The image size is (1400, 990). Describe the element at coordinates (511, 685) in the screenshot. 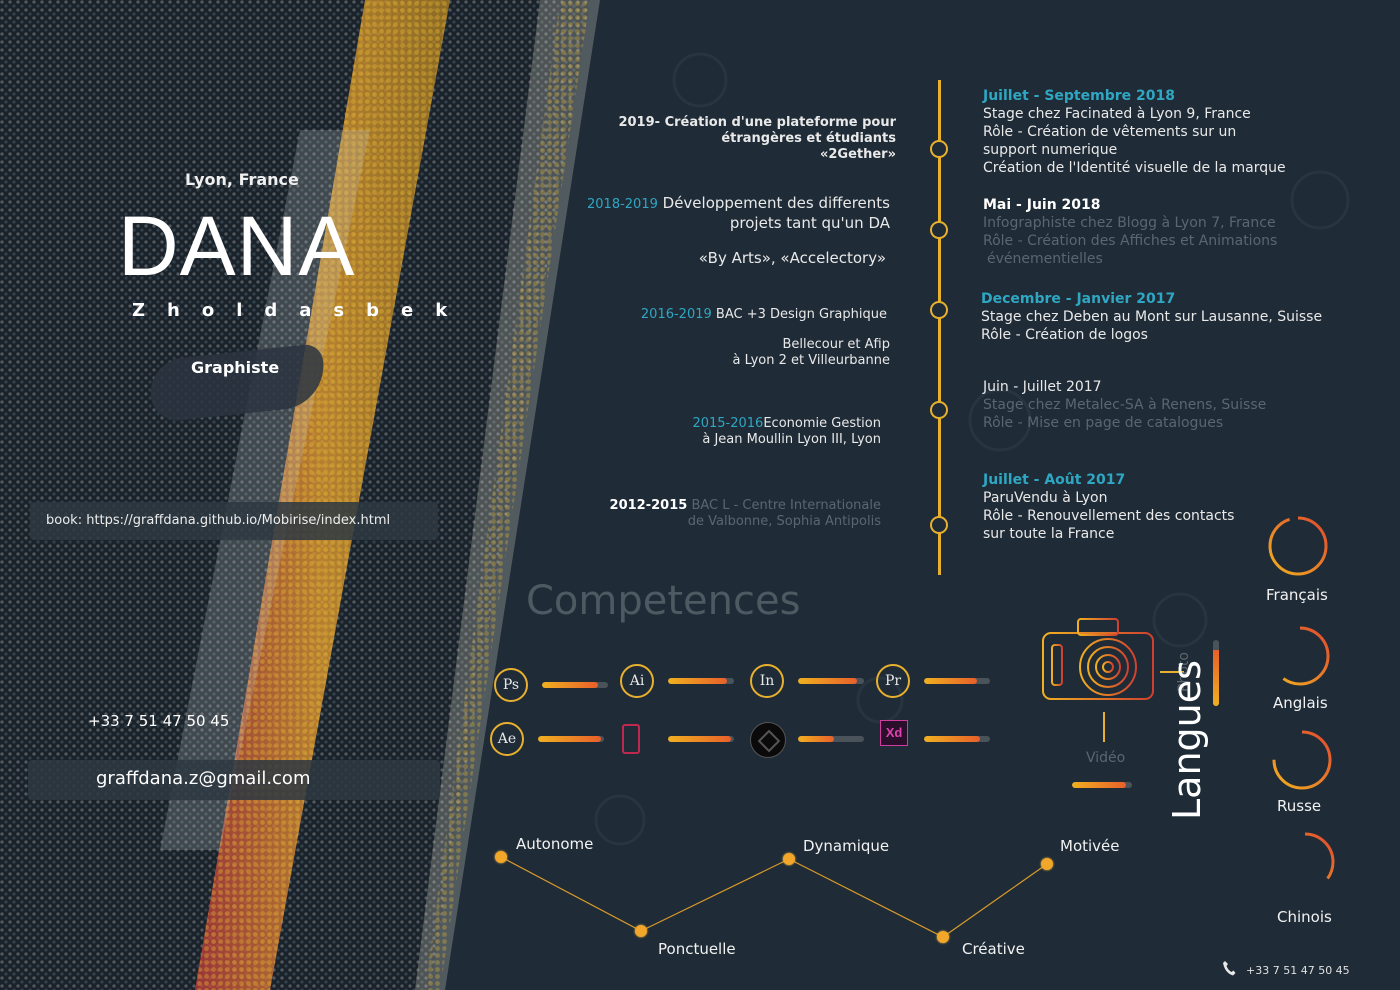

I see `skill-ps-icon: Ps` at that location.